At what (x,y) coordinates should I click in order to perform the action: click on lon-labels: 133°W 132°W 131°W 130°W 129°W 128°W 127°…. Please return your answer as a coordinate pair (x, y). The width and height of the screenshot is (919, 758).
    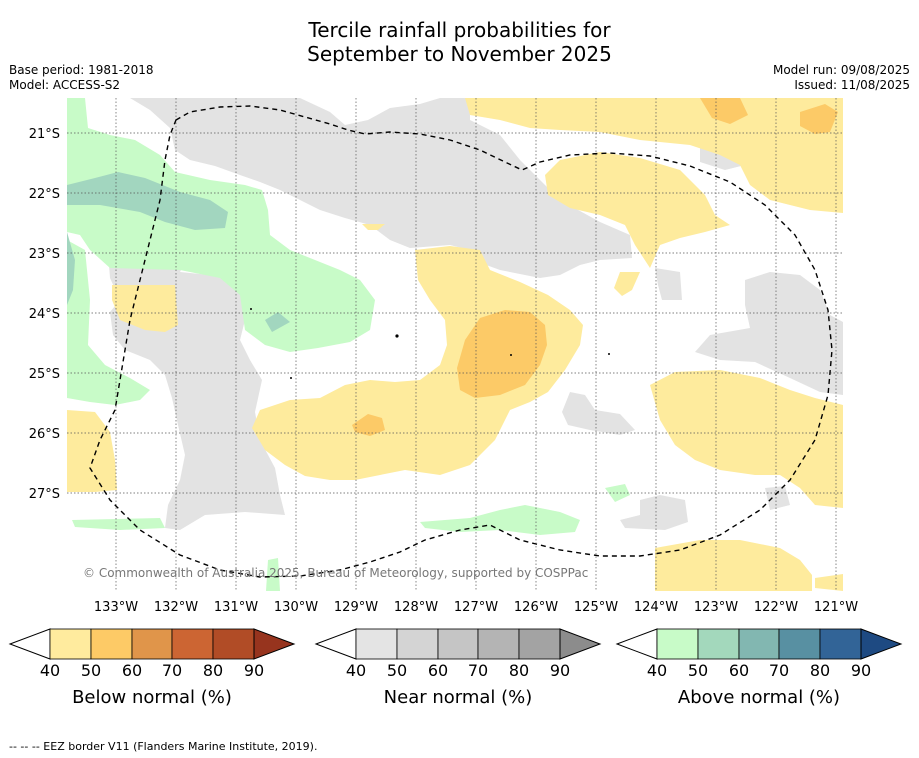
    Looking at the image, I should click on (476, 607).